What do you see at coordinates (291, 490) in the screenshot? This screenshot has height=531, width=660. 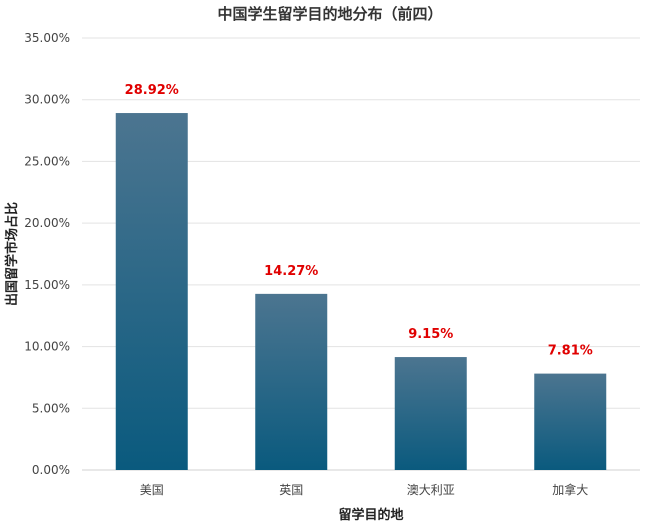 I see `x-tick-label: 英国` at bounding box center [291, 490].